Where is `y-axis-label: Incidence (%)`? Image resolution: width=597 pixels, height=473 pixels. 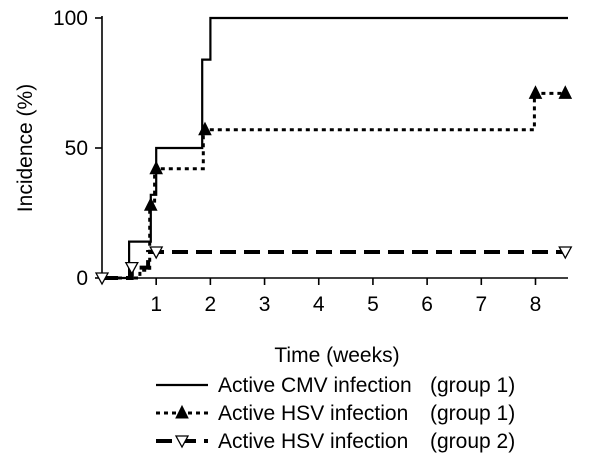
y-axis-label: Incidence (%) is located at coordinates (25, 148).